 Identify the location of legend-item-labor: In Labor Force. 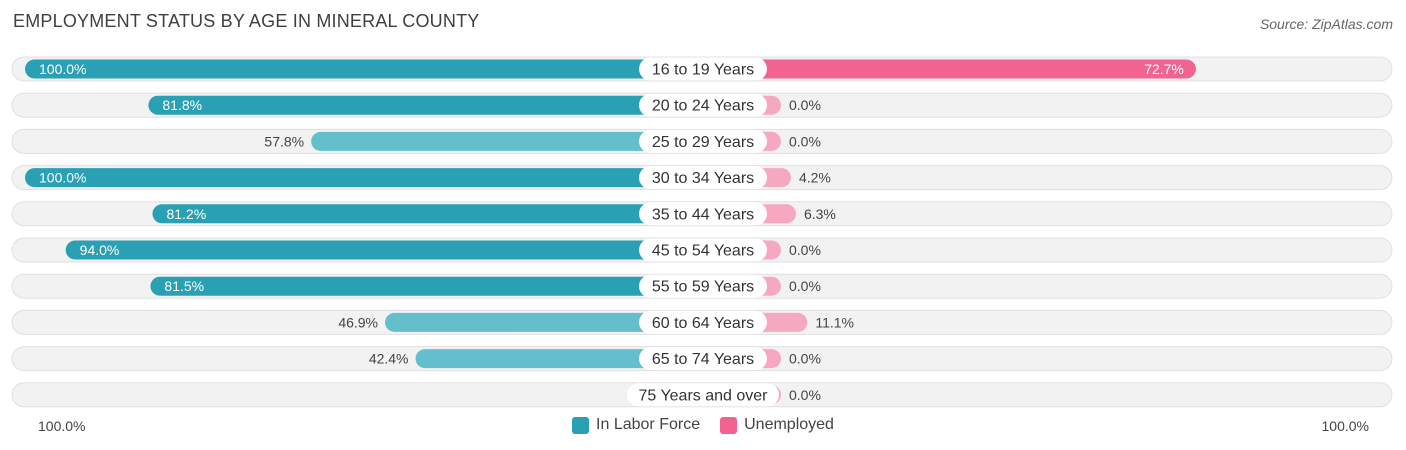
(636, 425).